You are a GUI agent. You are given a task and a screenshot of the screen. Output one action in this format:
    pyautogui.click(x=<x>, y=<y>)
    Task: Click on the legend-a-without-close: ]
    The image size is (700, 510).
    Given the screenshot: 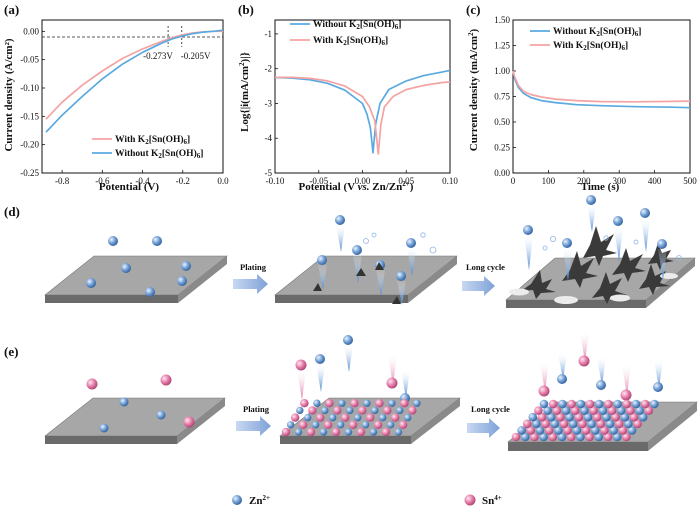 What is the action you would take?
    pyautogui.click(x=201, y=154)
    